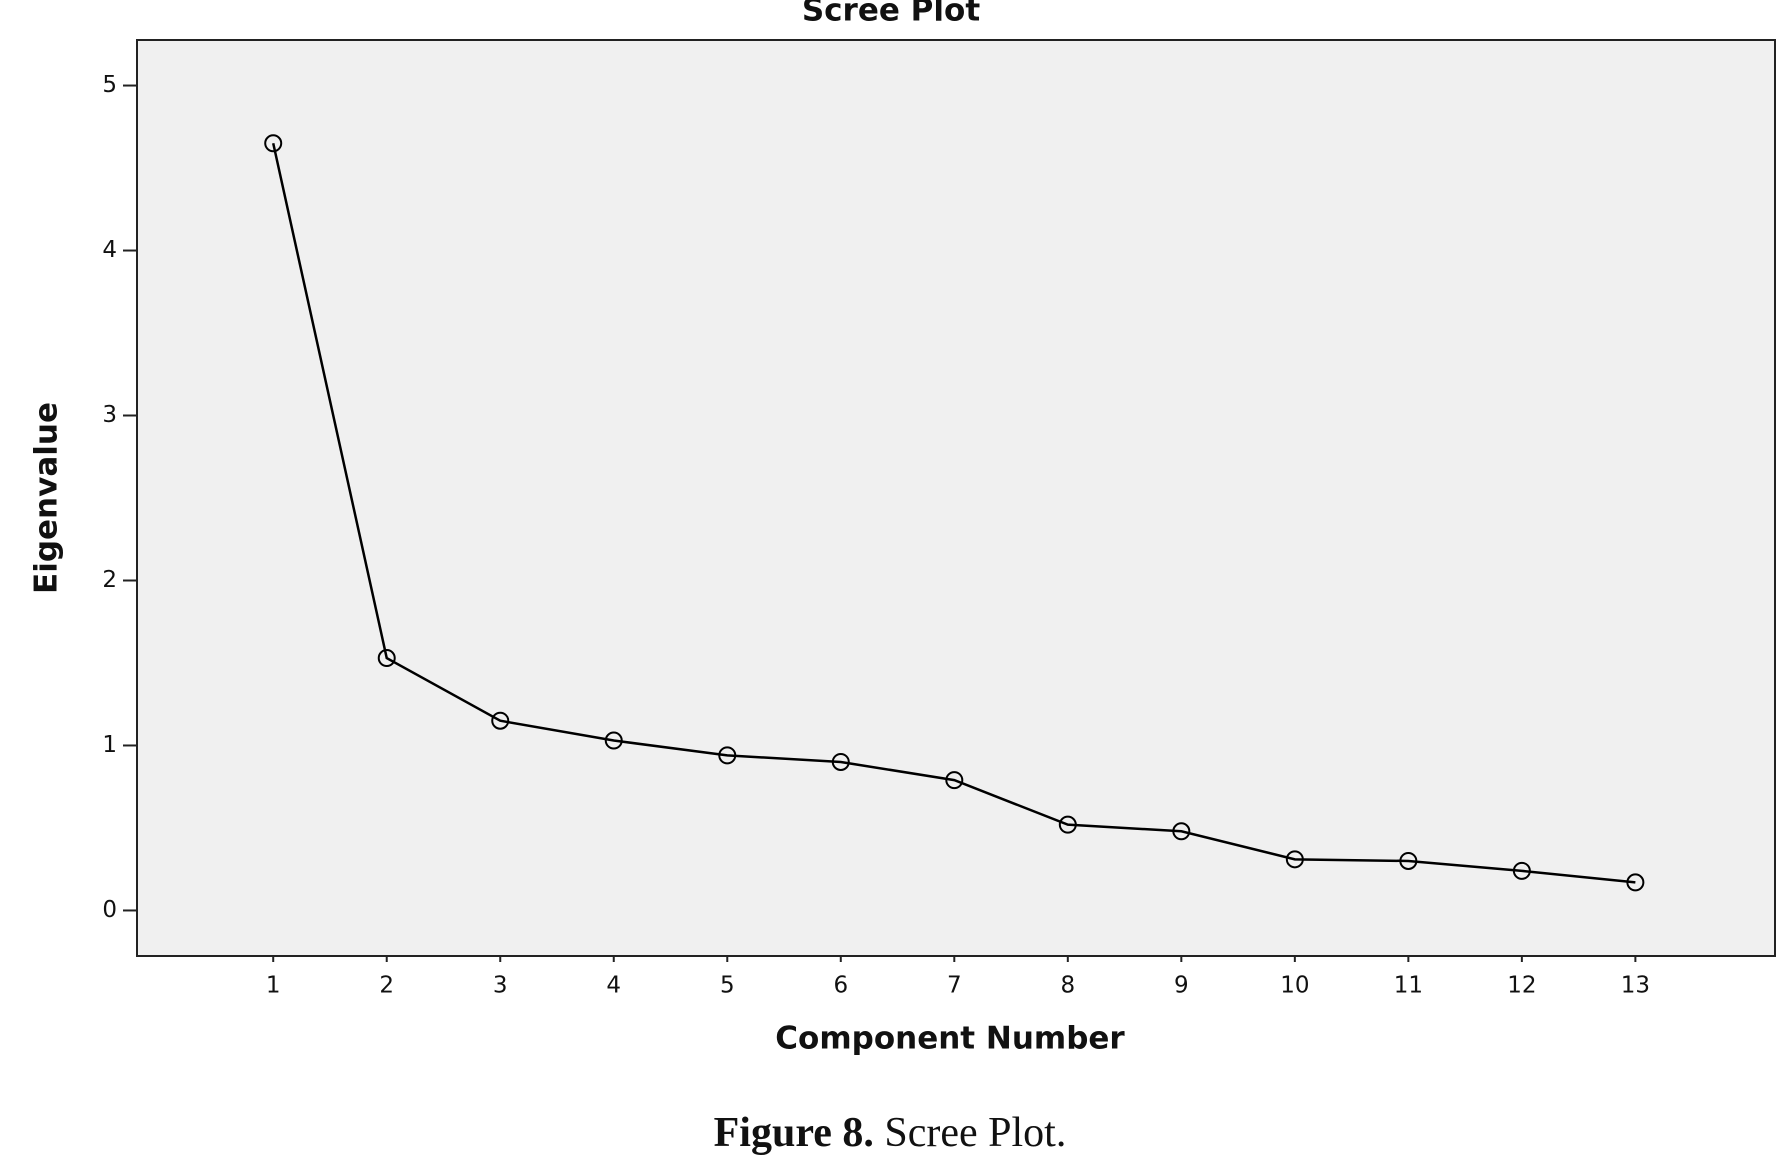 This screenshot has width=1781, height=1159. Describe the element at coordinates (47, 498) in the screenshot. I see `y-axis-label: Eigenvalue` at that location.